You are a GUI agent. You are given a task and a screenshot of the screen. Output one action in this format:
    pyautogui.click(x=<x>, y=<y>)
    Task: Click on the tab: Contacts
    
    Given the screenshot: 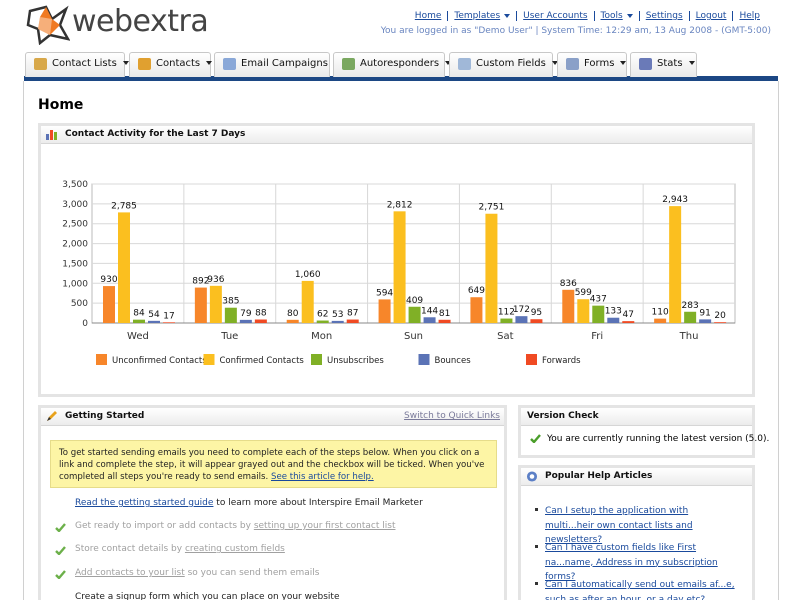 What is the action you would take?
    pyautogui.click(x=171, y=64)
    